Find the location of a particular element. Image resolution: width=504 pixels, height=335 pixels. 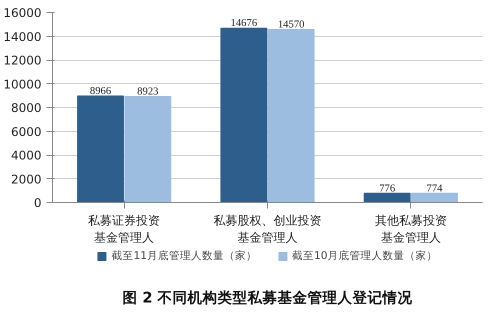

data-label: 8923 is located at coordinates (147, 92).